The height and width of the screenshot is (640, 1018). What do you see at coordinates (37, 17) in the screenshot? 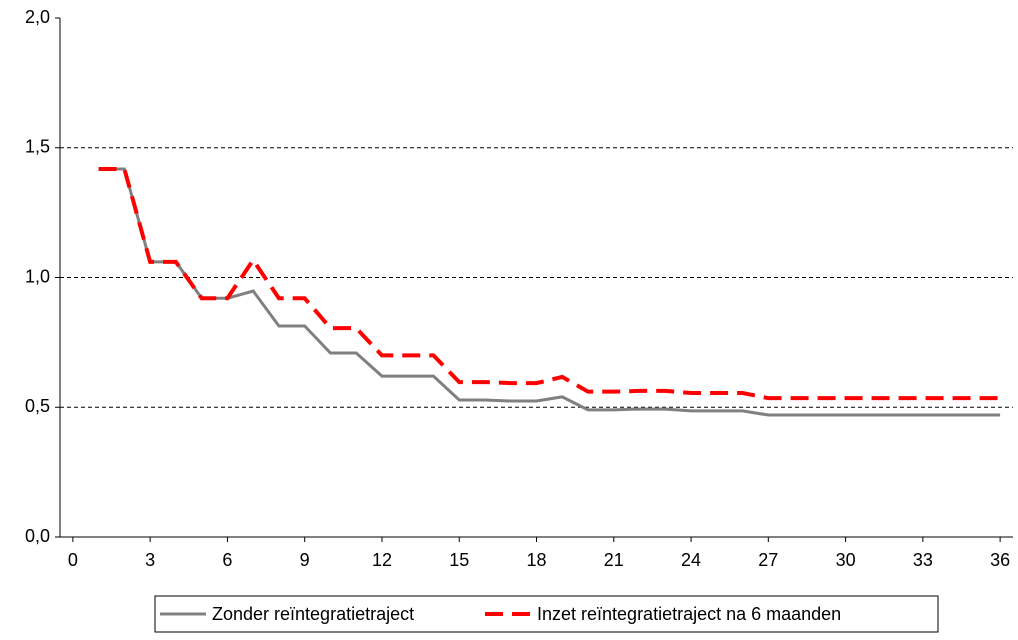
I see `y-tick-label: 2,0` at bounding box center [37, 17].